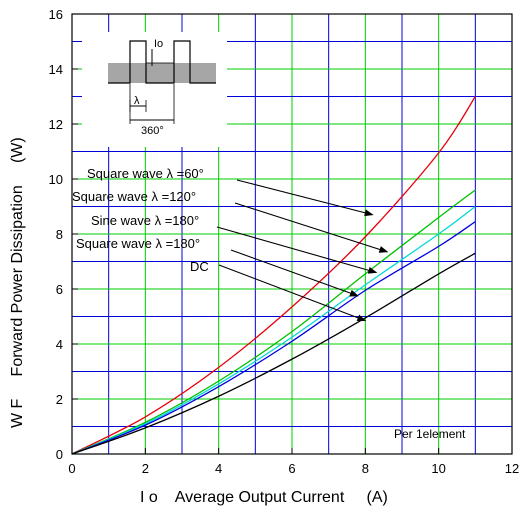 The width and height of the screenshot is (519, 513). I want to click on y-tick-label: 14, so click(56, 69).